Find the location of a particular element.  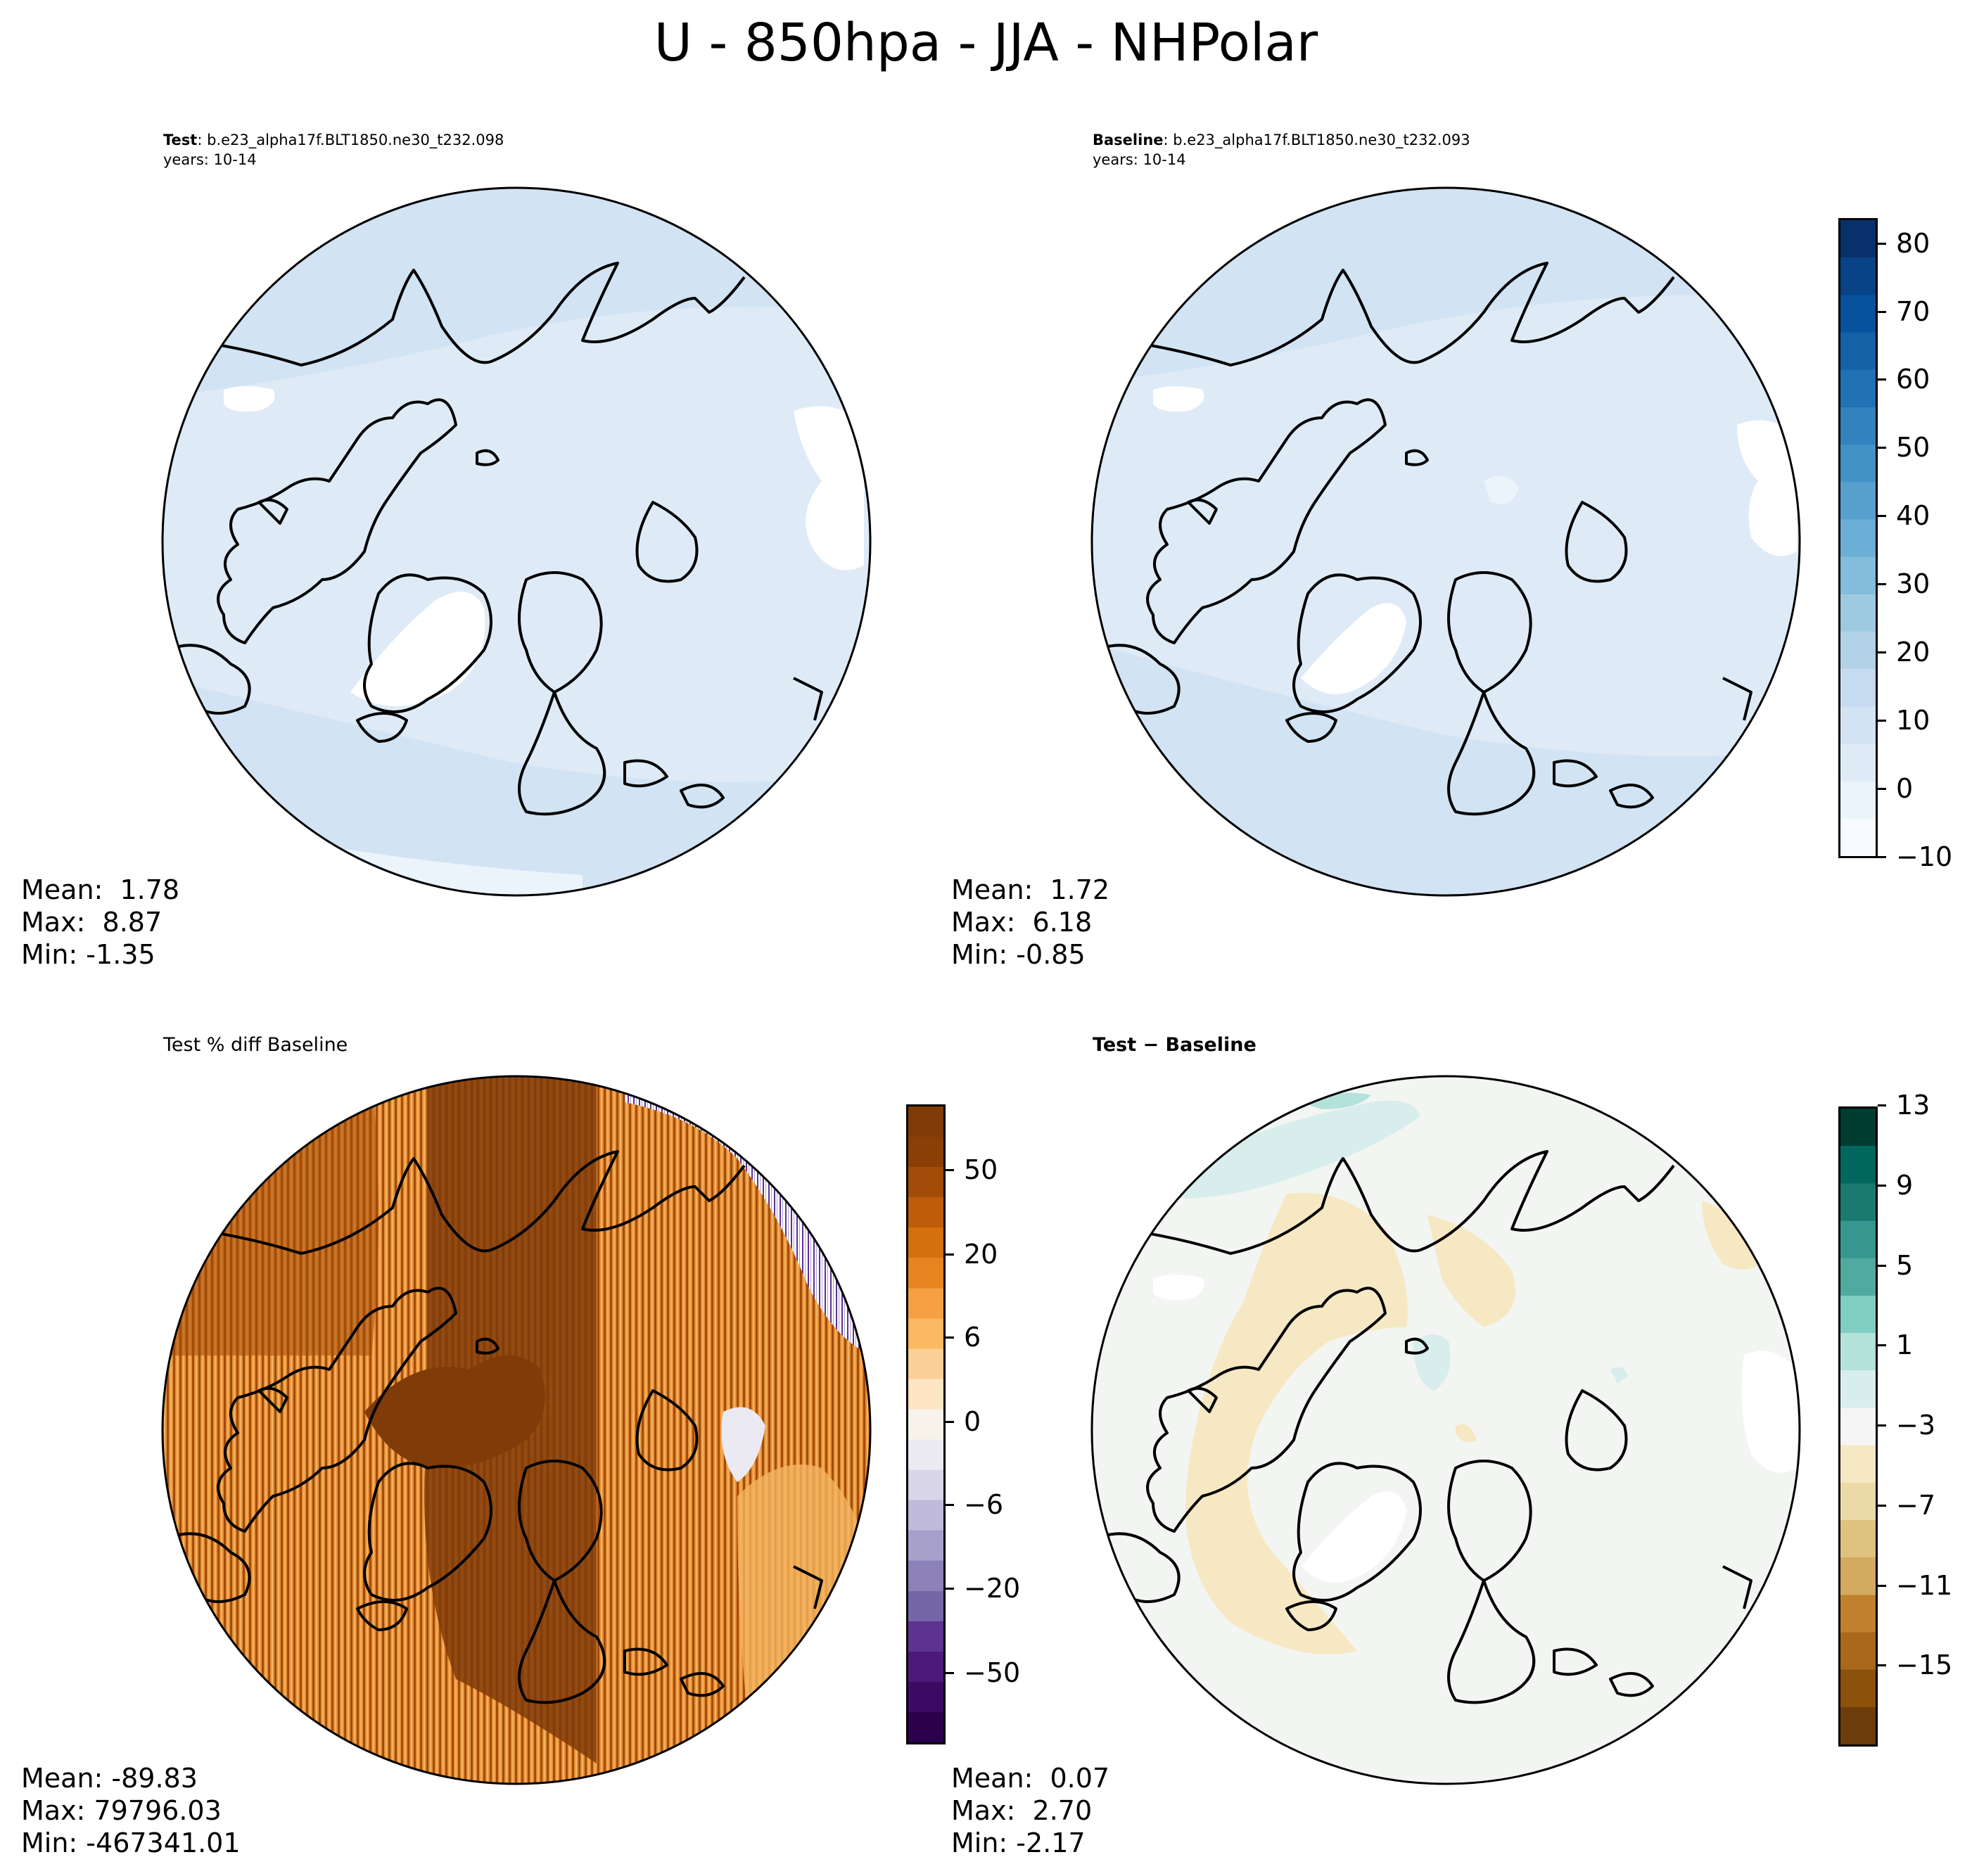

baseline-label-bold: Baseline is located at coordinates (1128, 140).